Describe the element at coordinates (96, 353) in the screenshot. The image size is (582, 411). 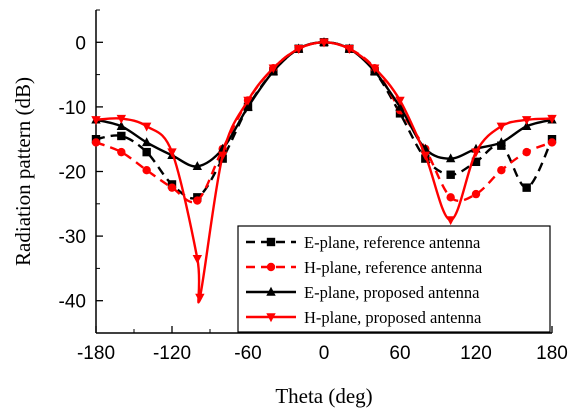
I see `x-tick-label: -180` at that location.